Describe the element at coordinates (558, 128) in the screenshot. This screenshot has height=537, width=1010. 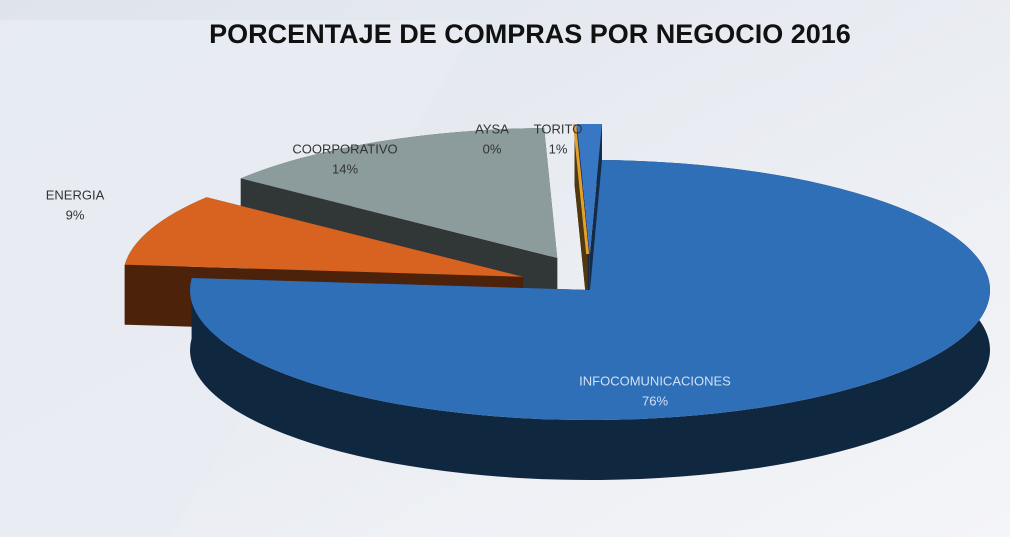
I see `slice-label: TORITO` at that location.